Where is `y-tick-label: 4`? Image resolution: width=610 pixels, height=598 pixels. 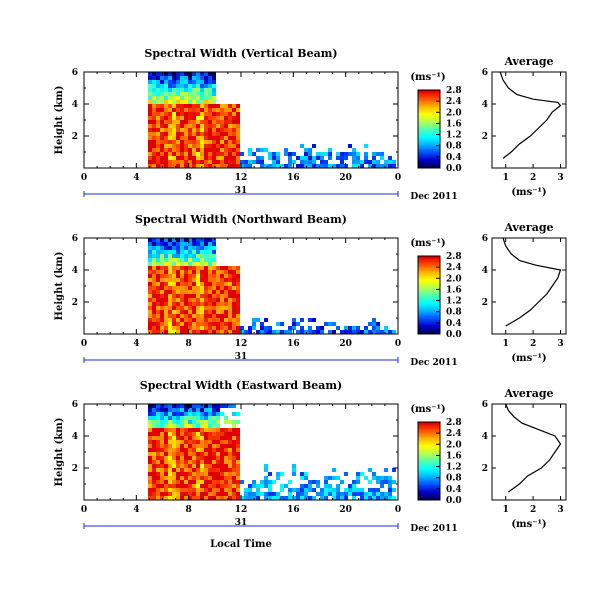 y-tick-label: 4 is located at coordinates (75, 437).